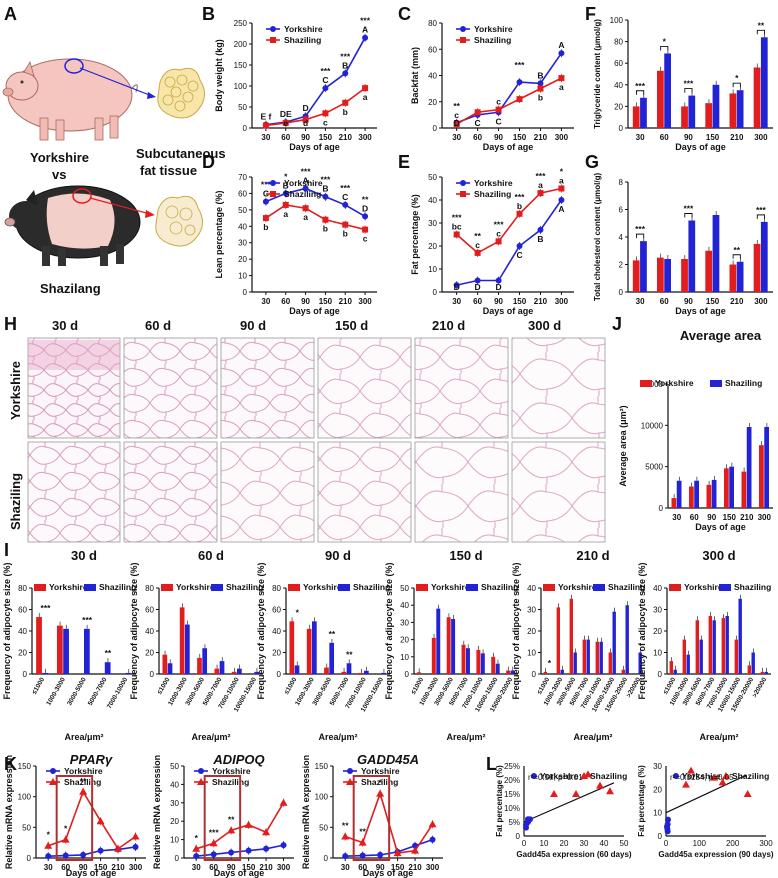 This screenshot has width=778, height=878. I want to click on y-tick-label: 50, so click(174, 766).